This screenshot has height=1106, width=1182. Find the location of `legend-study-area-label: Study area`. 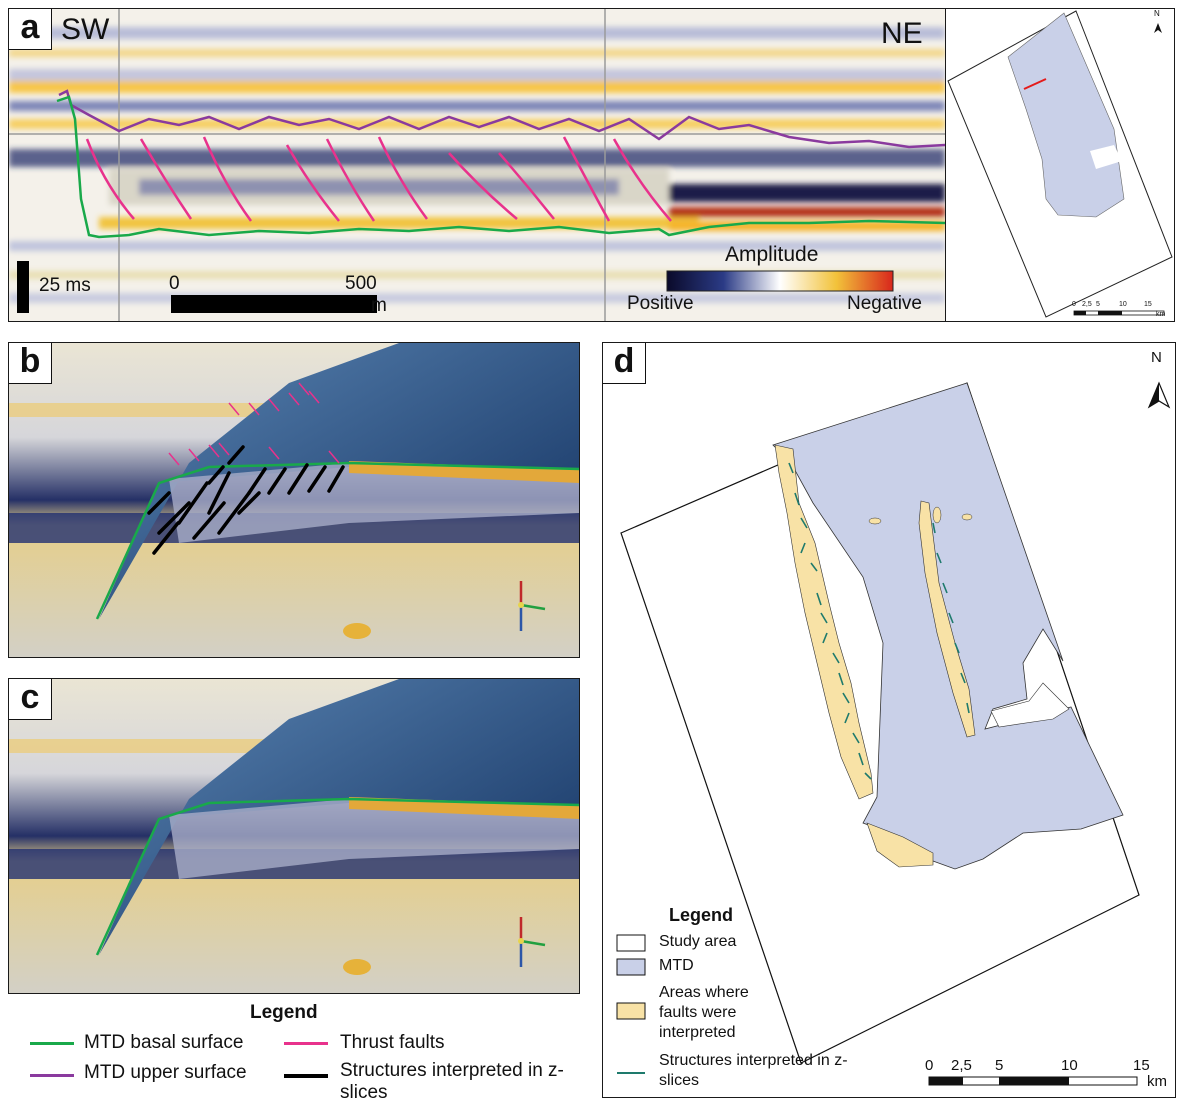

legend-study-area-label: Study area is located at coordinates (698, 941).